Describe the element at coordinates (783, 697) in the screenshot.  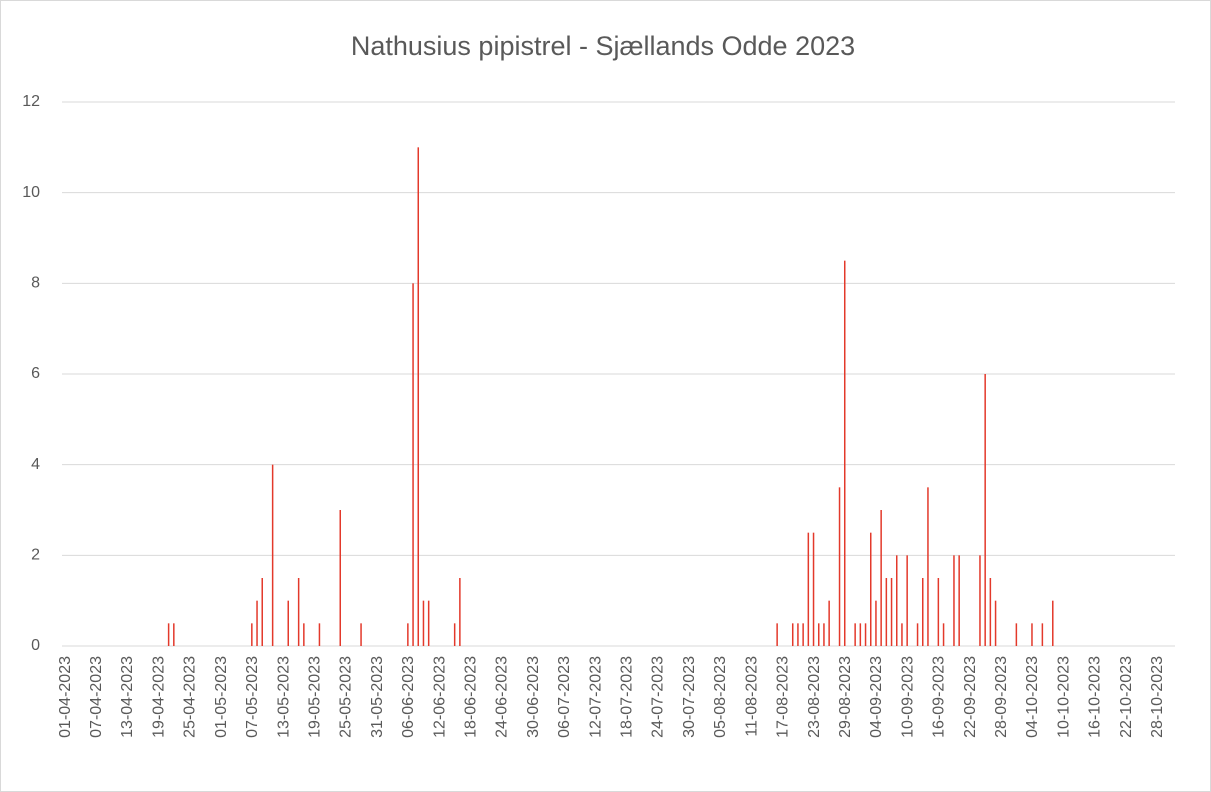
I see `x-tick-label: 17-08-2023` at that location.